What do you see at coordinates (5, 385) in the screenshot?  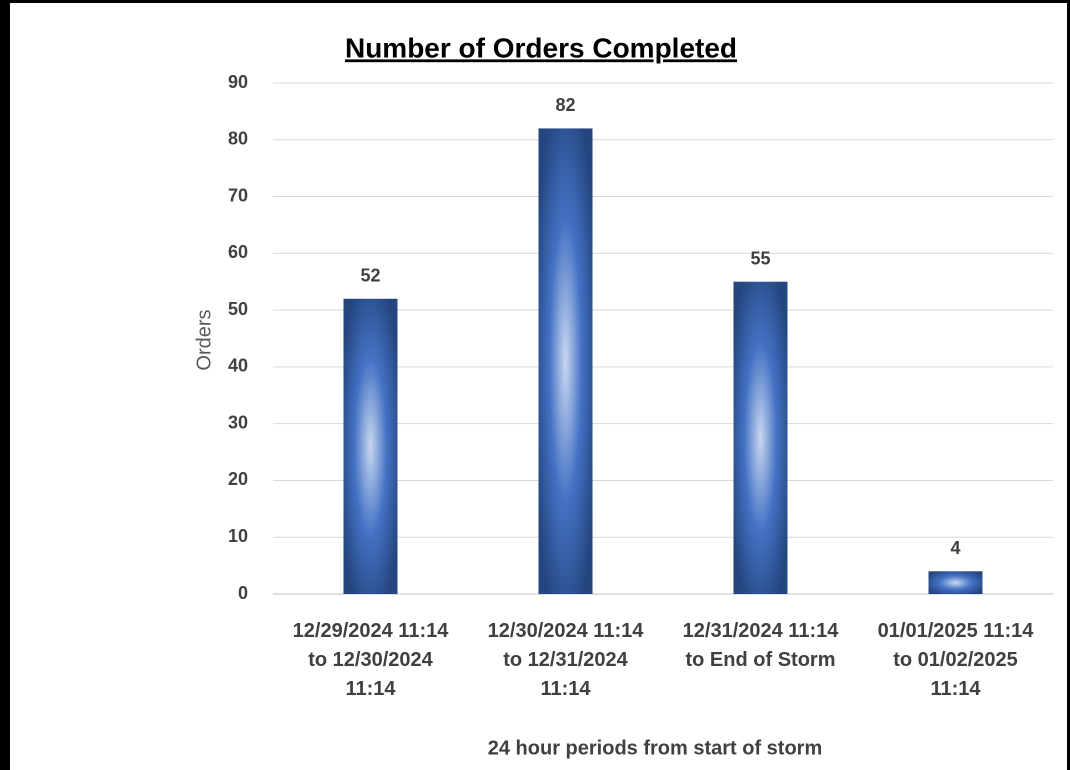 I see `frame-edge` at bounding box center [5, 385].